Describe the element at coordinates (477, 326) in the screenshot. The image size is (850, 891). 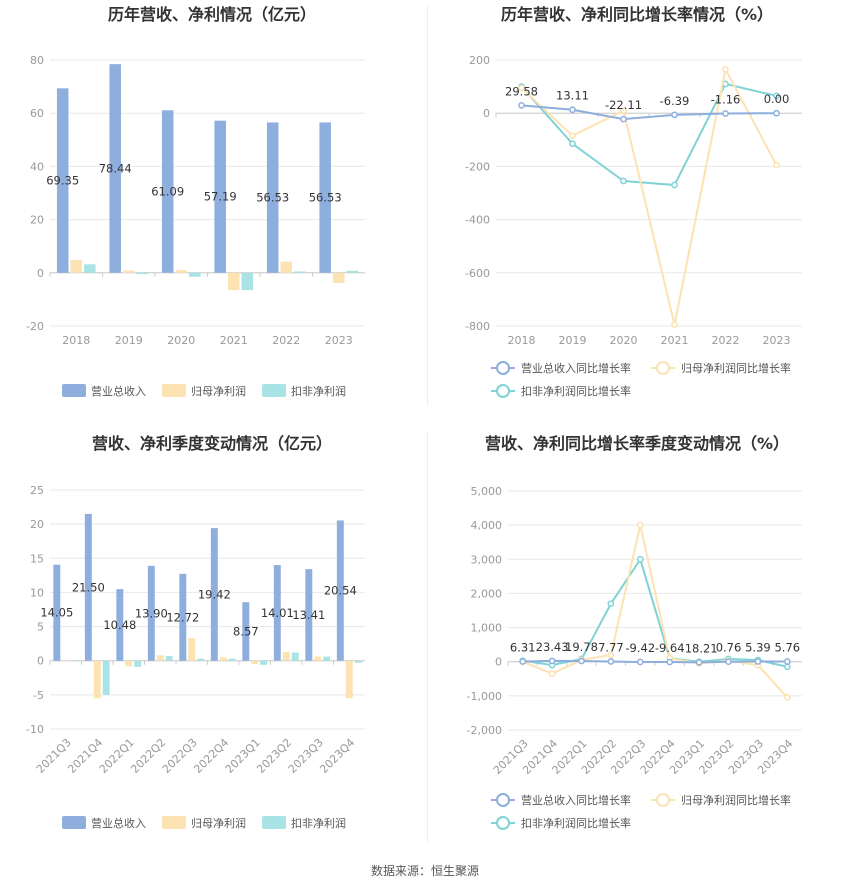
I see `y-tick-label: -800` at that location.